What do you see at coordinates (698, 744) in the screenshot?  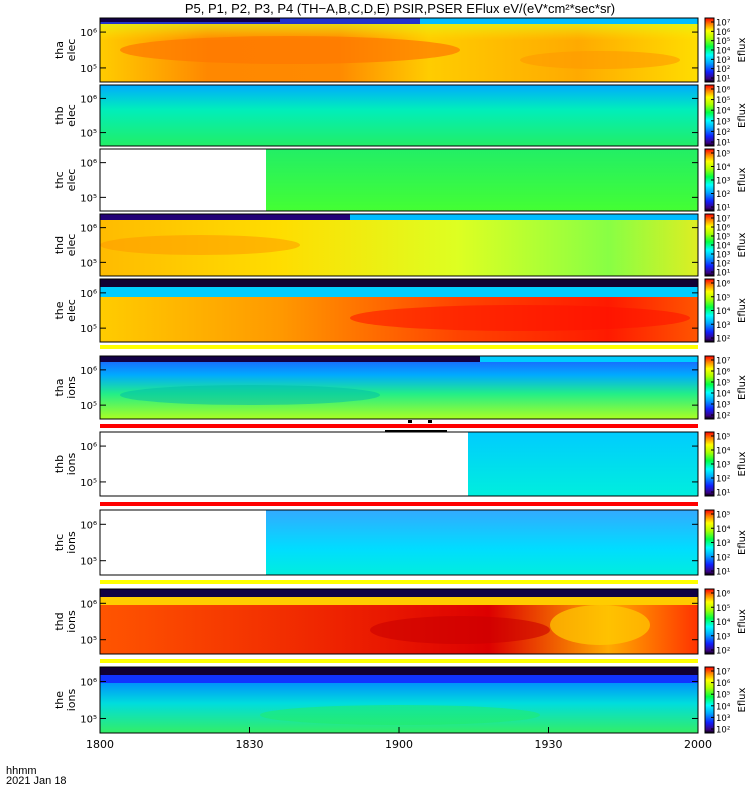 I see `x-tick-label: 2000` at bounding box center [698, 744].